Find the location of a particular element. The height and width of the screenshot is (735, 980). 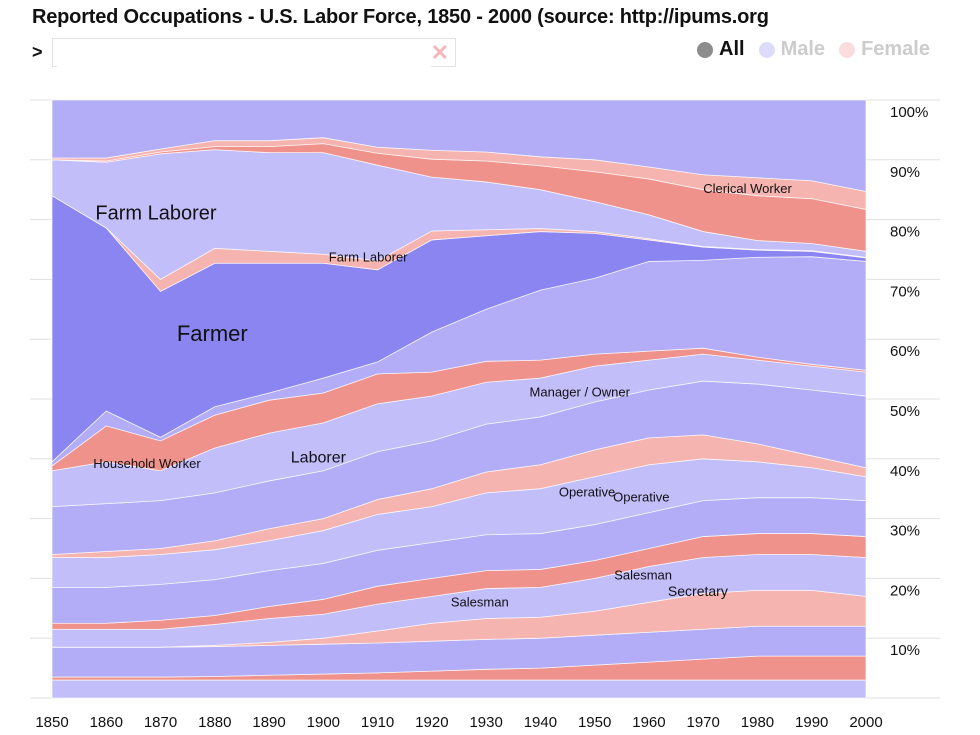

y-tick-label: 40% is located at coordinates (905, 471).